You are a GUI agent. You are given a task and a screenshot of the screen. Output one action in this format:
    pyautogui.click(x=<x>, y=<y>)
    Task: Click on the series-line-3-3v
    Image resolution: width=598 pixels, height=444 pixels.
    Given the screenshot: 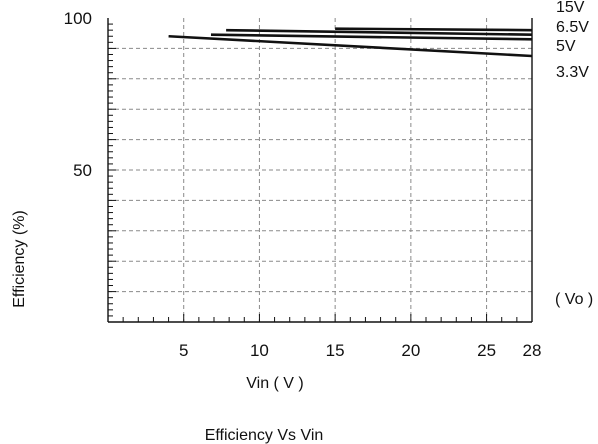 What is the action you would take?
    pyautogui.click(x=350, y=46)
    